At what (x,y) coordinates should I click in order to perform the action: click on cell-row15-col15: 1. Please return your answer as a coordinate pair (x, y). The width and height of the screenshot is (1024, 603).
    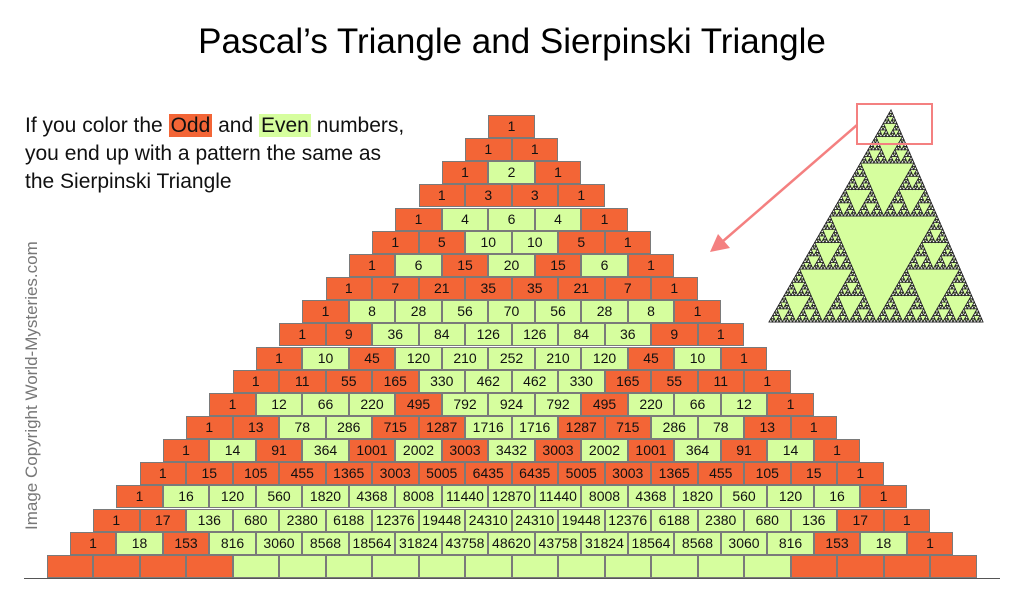
    Looking at the image, I should click on (860, 474).